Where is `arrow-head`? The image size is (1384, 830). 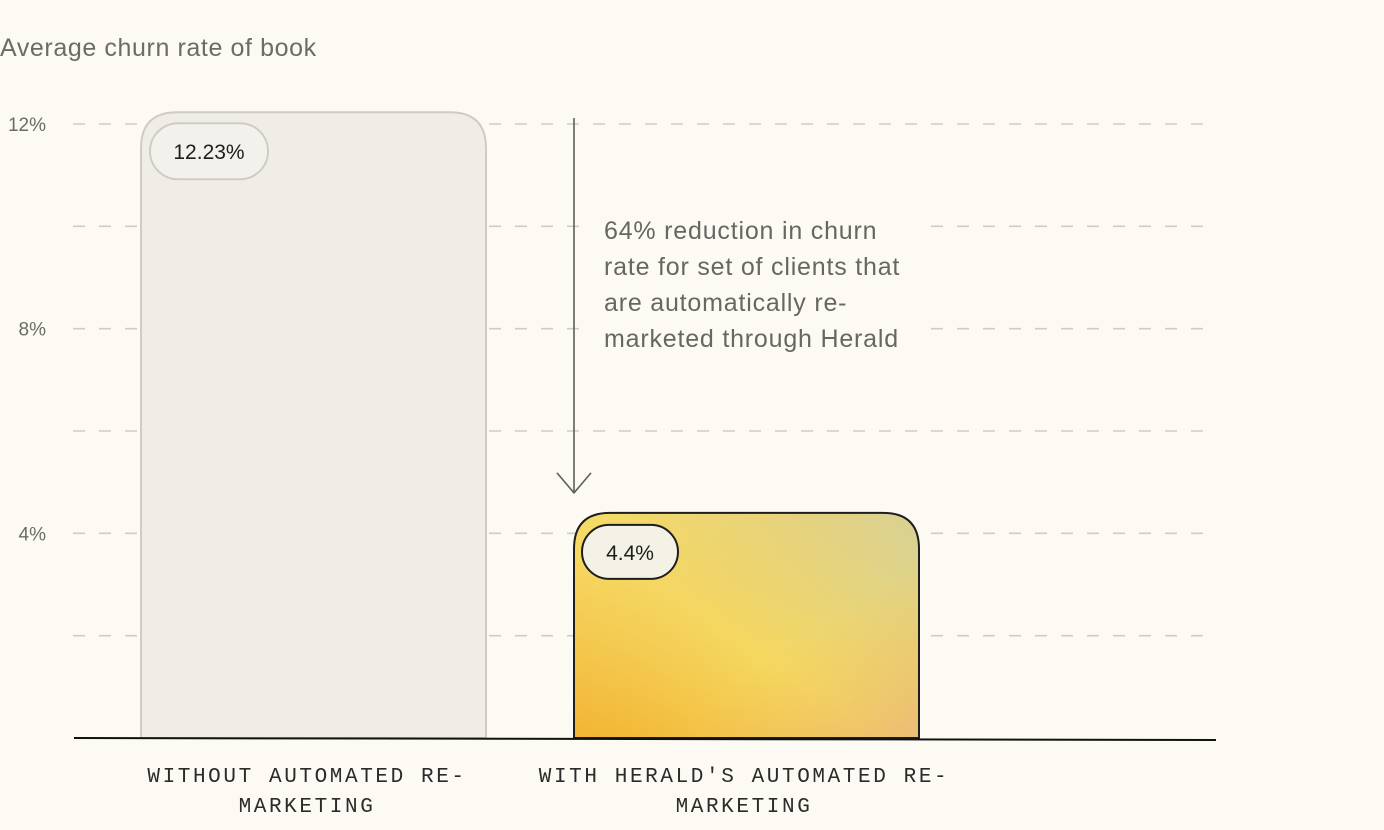
arrow-head is located at coordinates (574, 483).